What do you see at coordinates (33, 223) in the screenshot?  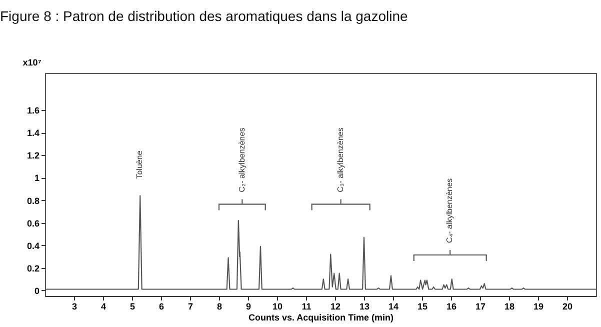 I see `y-tick-label: 0.6` at bounding box center [33, 223].